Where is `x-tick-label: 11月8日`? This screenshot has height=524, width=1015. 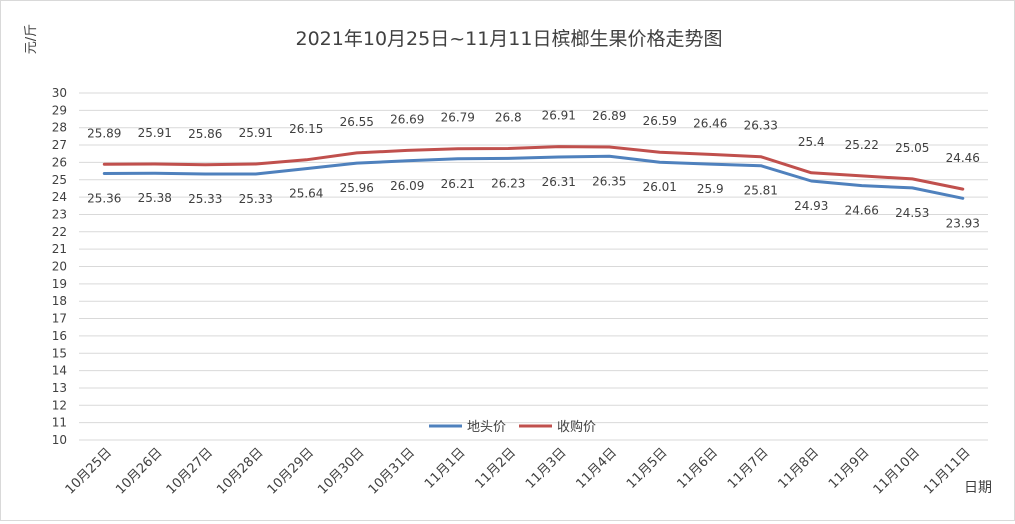
x-tick-label: 11月8日 is located at coordinates (799, 468).